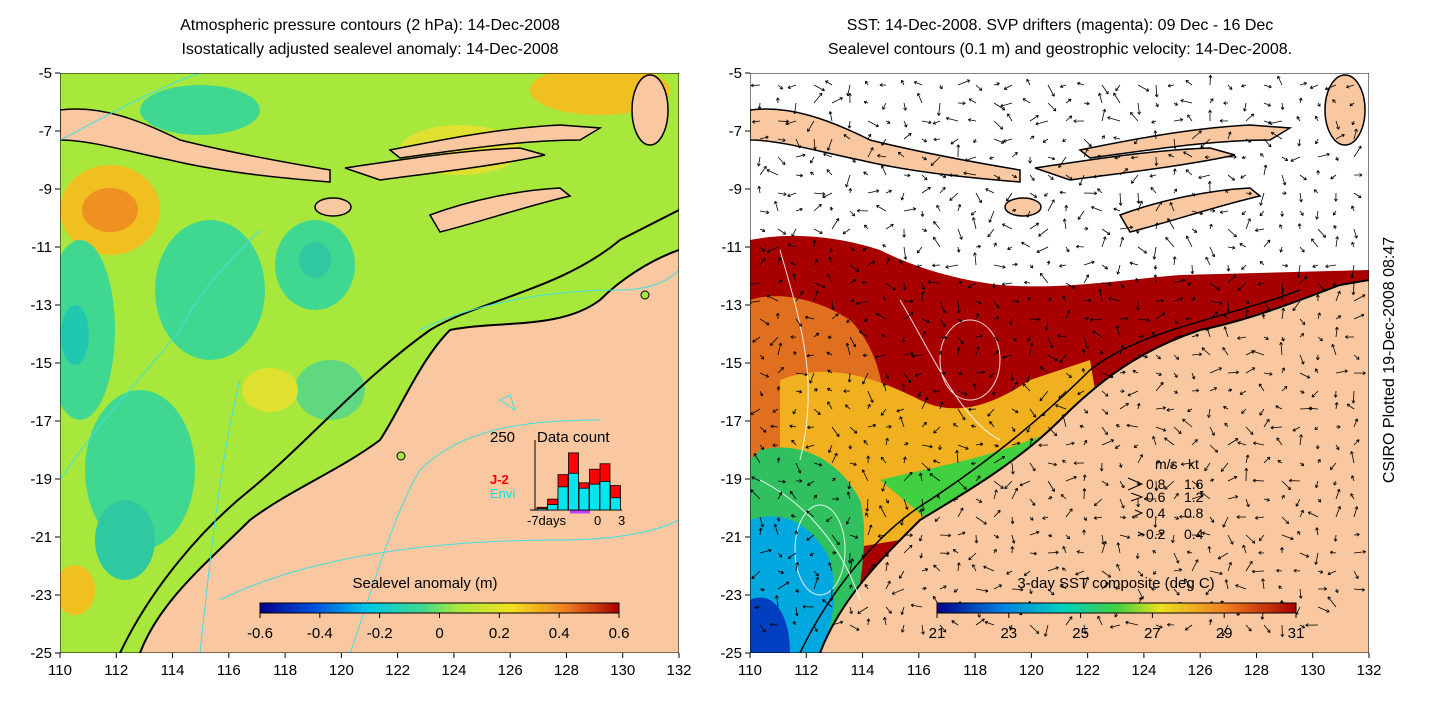  Describe the element at coordinates (1194, 513) in the screenshot. I see `legend-row-kt: 0.8` at that location.